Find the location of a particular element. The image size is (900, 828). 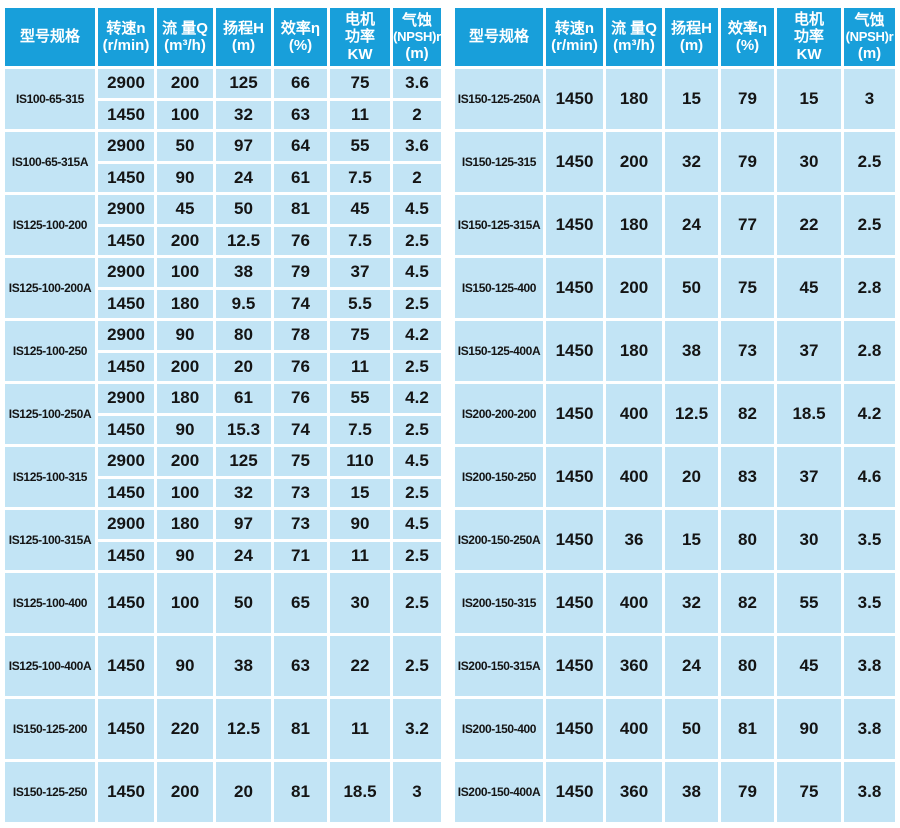

cell-power: 22 is located at coordinates (809, 225).